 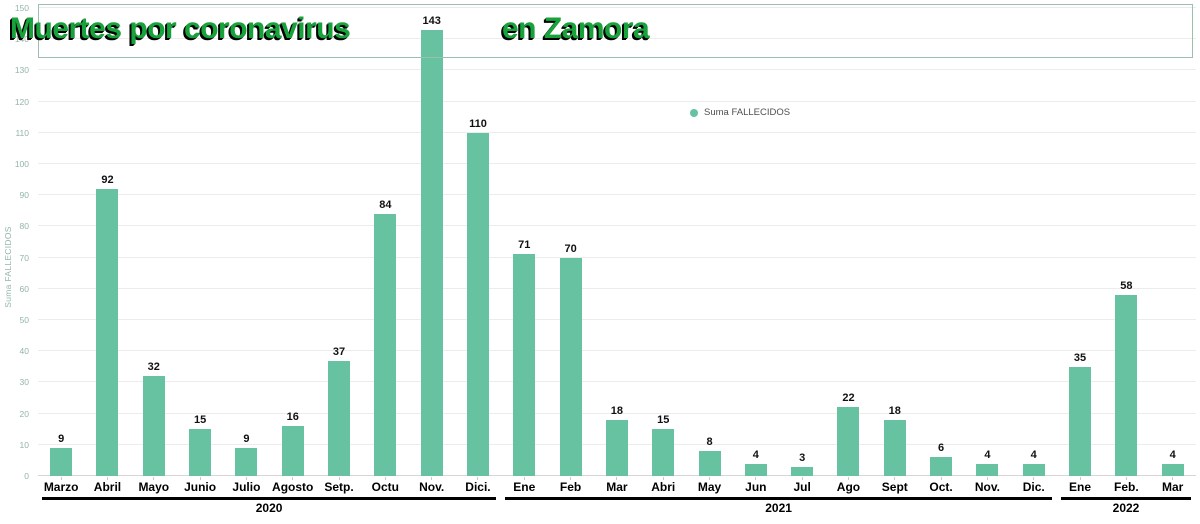 What do you see at coordinates (153, 367) in the screenshot?
I see `bar-value-label: 32` at bounding box center [153, 367].